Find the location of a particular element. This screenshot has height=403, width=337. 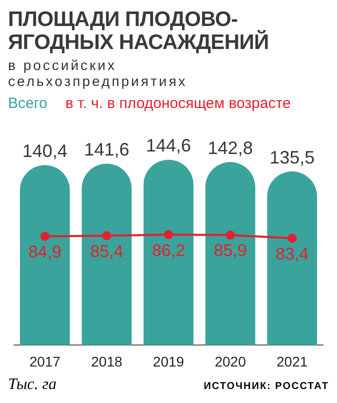

x-tick-label: 2019 is located at coordinates (168, 361).